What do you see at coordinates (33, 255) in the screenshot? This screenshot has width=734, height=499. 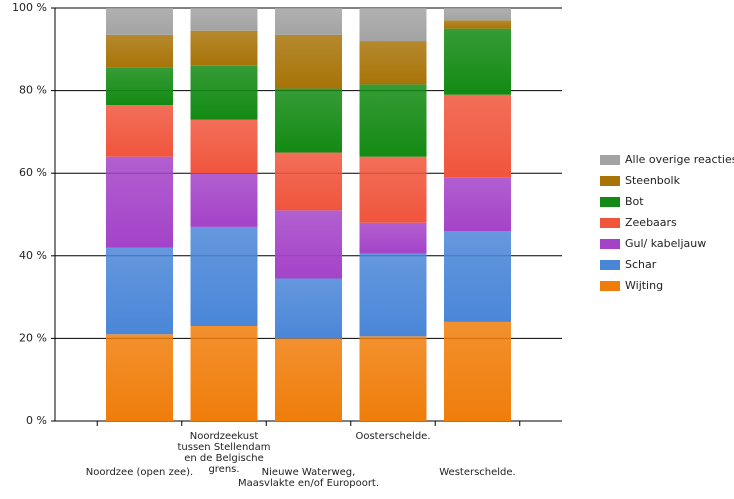 I see `y-tick-label: 40 %` at bounding box center [33, 255].